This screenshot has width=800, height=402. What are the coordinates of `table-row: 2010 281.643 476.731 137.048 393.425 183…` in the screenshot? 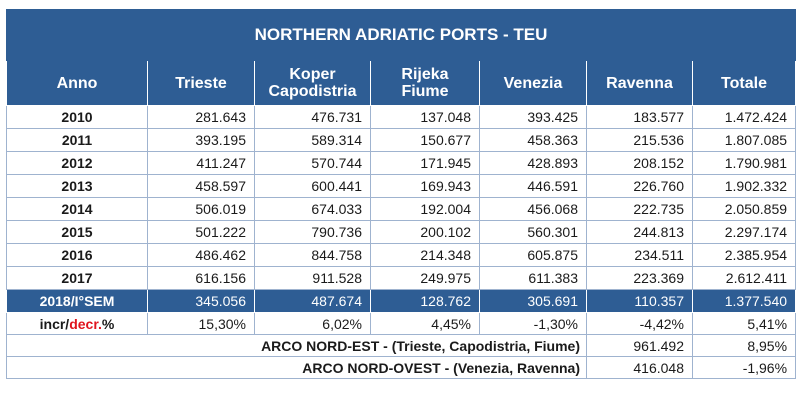 It's located at (401, 117).